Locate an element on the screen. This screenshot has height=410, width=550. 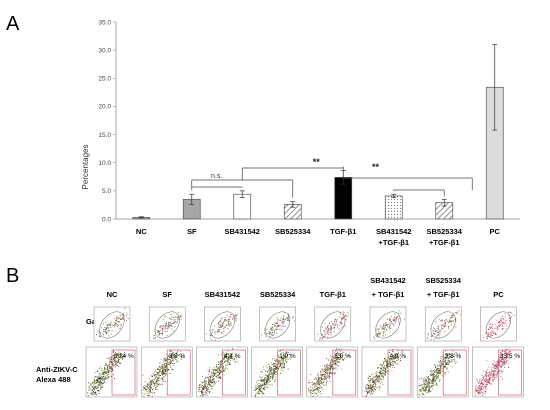
gate-ellipse is located at coordinates (443, 325).